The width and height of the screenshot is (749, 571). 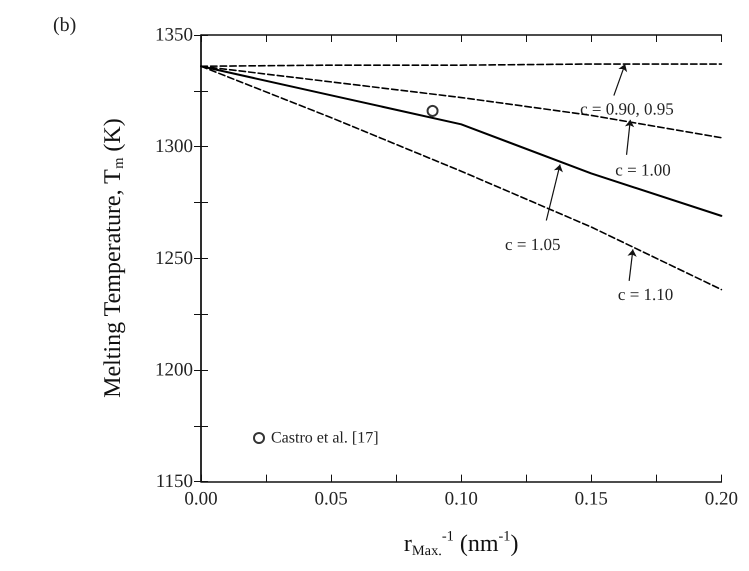 What do you see at coordinates (461, 499) in the screenshot?
I see `x-tick-label: 0.10` at bounding box center [461, 499].